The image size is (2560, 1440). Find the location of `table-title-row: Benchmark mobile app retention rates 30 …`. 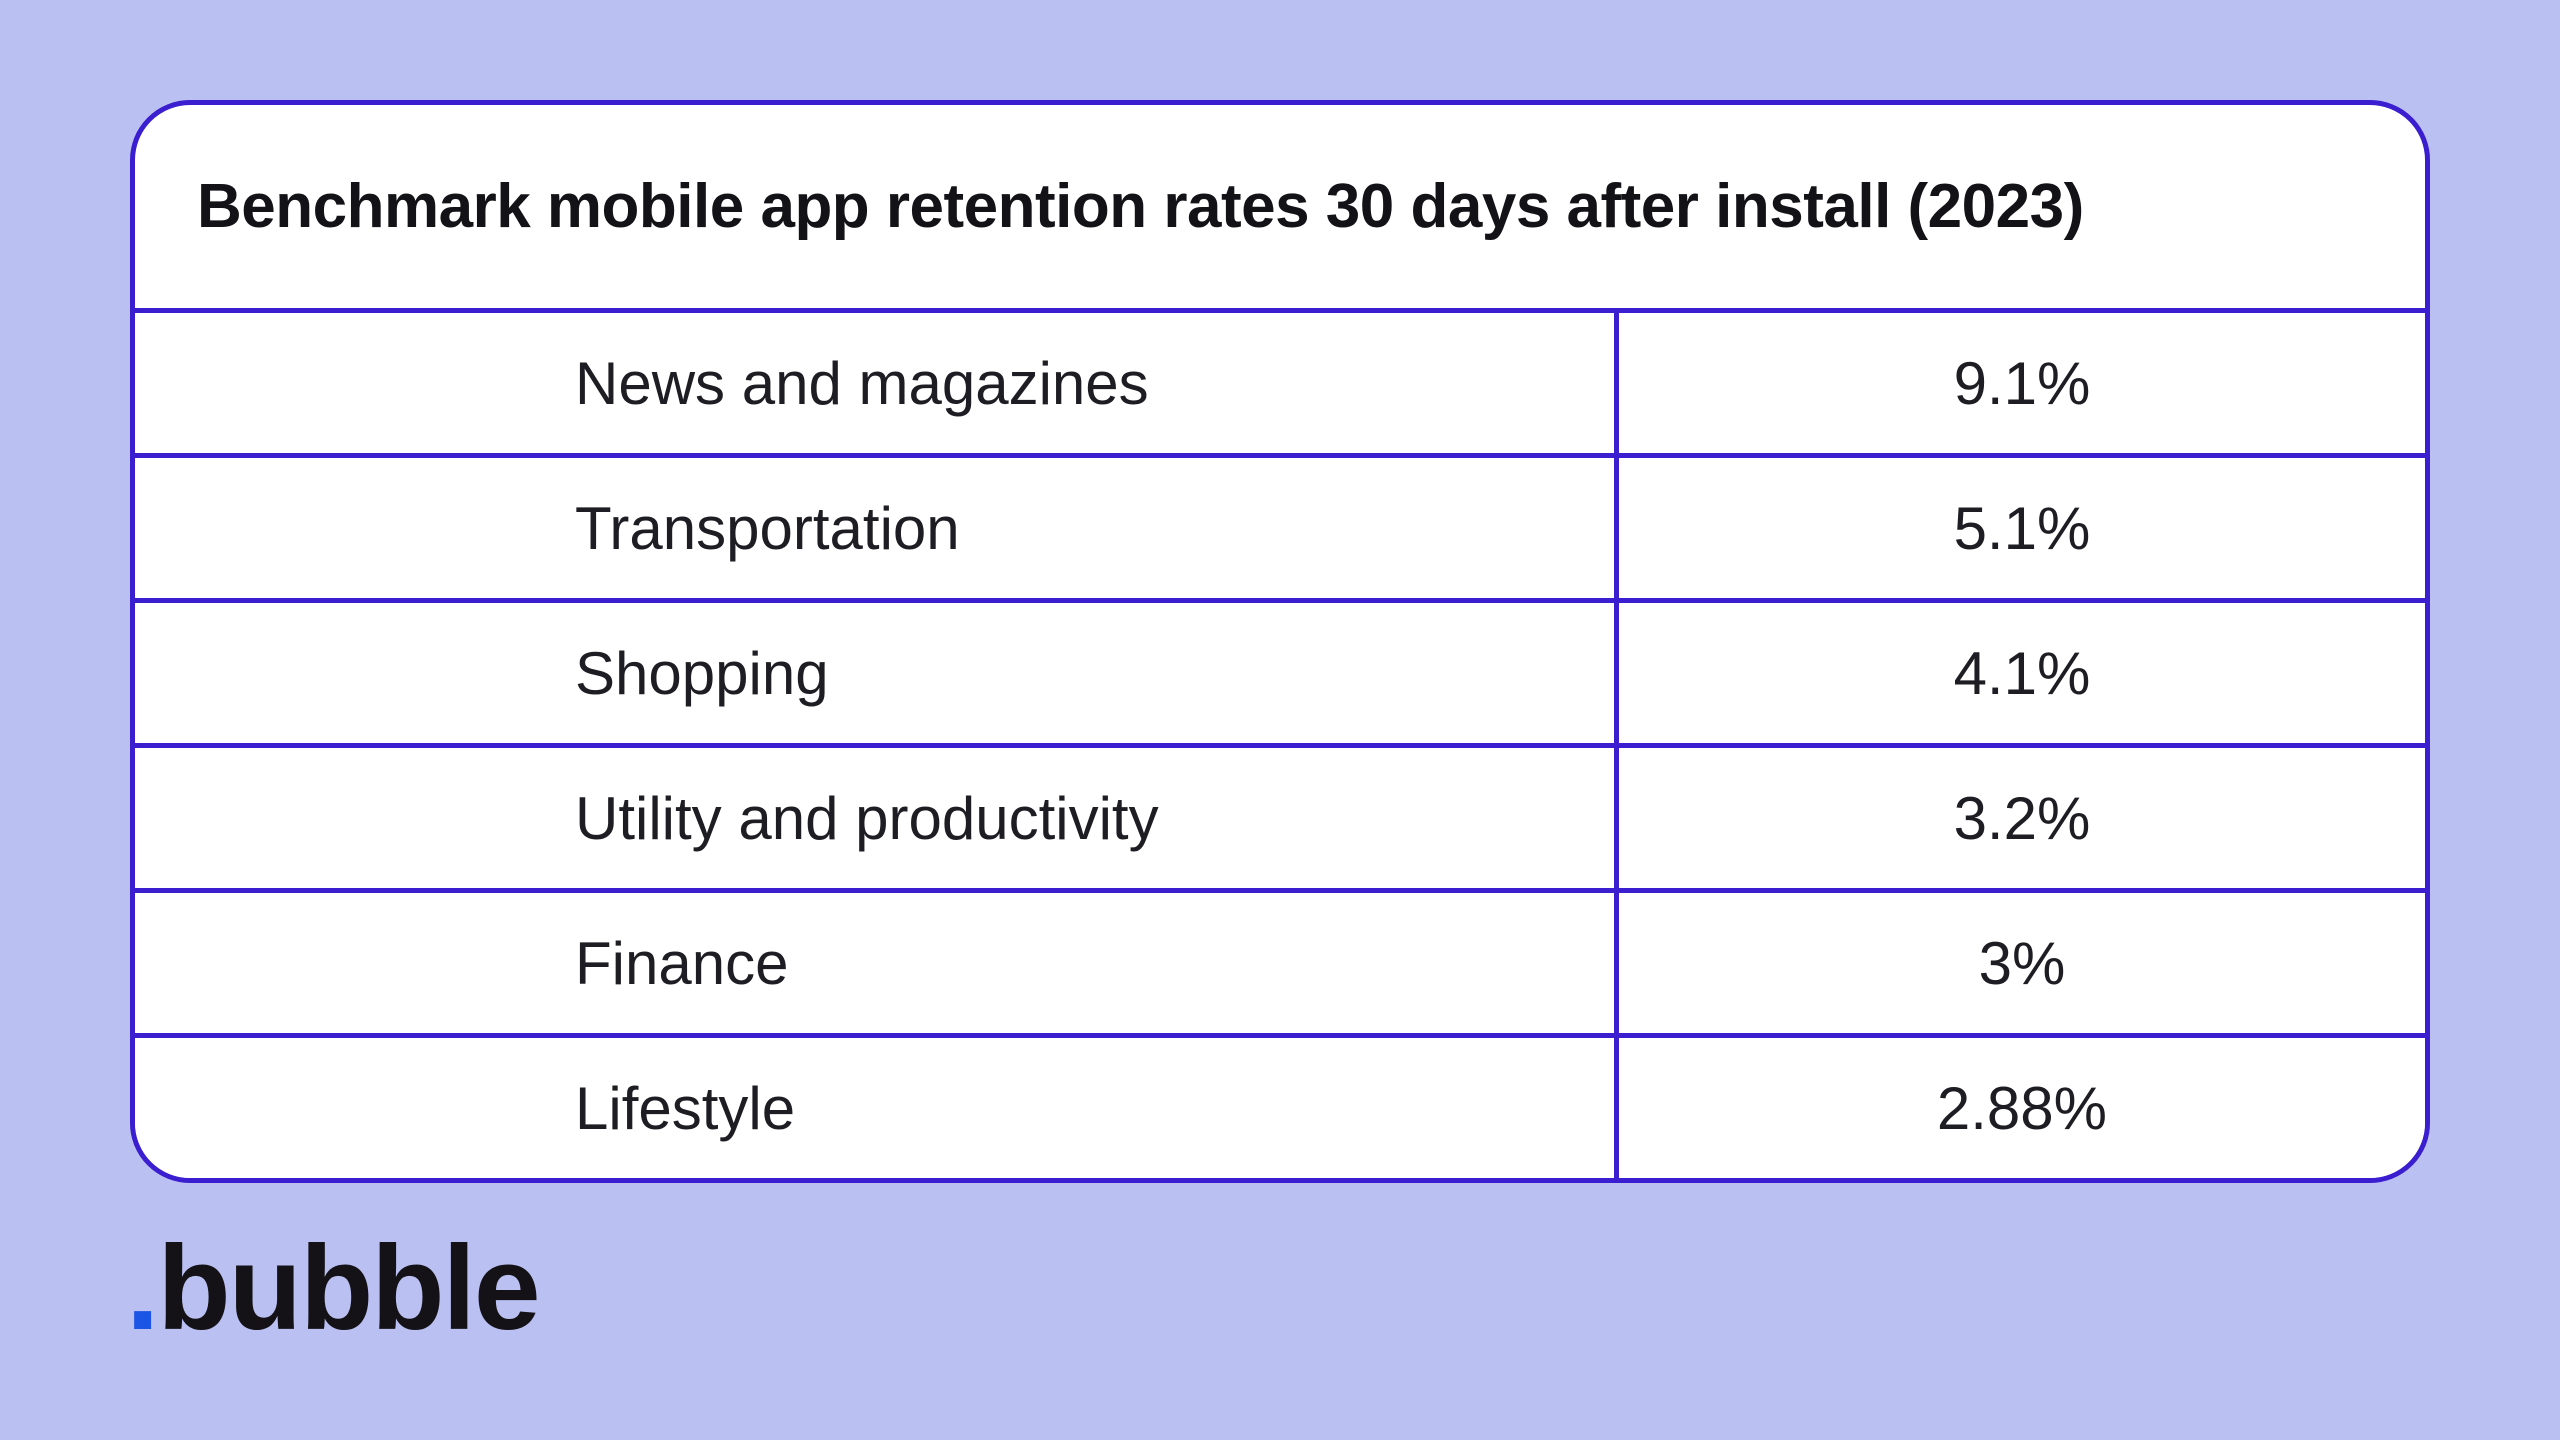

table-title-row: Benchmark mobile app retention rates 30 … is located at coordinates (1280, 206).